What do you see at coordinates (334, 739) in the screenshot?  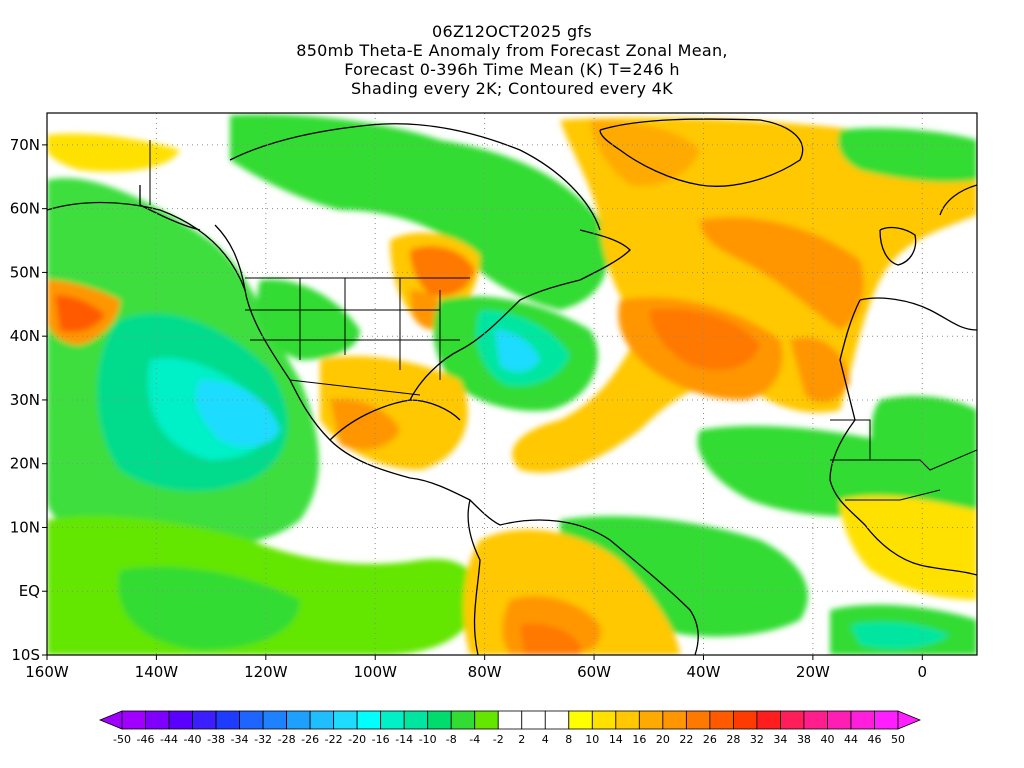 I see `colorbar-label: -22` at bounding box center [334, 739].